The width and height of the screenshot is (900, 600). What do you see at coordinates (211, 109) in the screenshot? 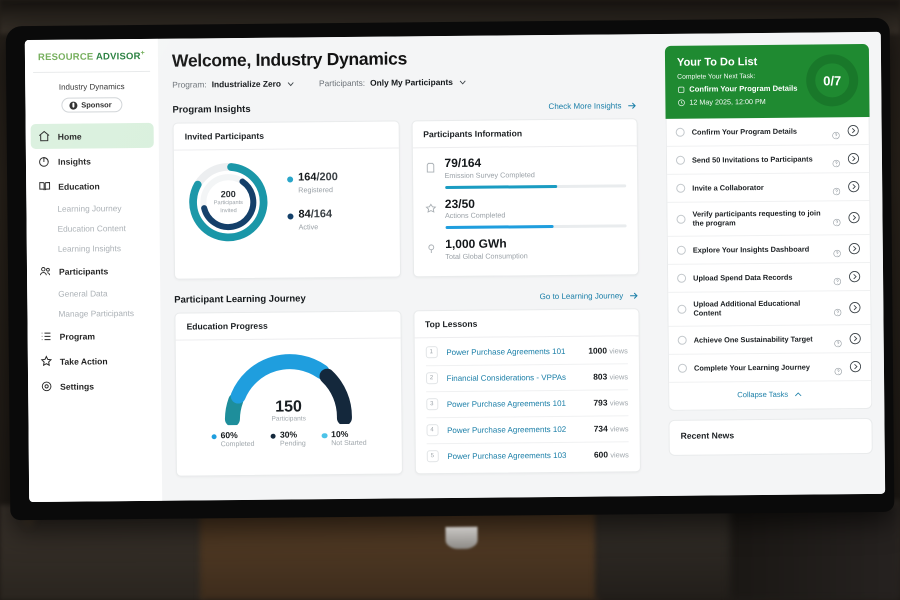
I see `program-insights-title: Program Insights` at bounding box center [211, 109].